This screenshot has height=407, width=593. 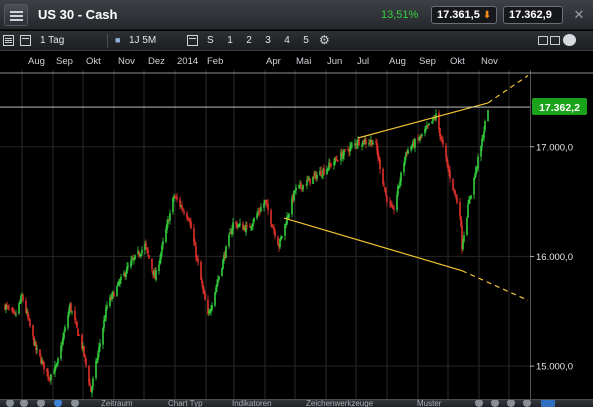 What do you see at coordinates (143, 40) in the screenshot?
I see `range-select: 1J 5M` at bounding box center [143, 40].